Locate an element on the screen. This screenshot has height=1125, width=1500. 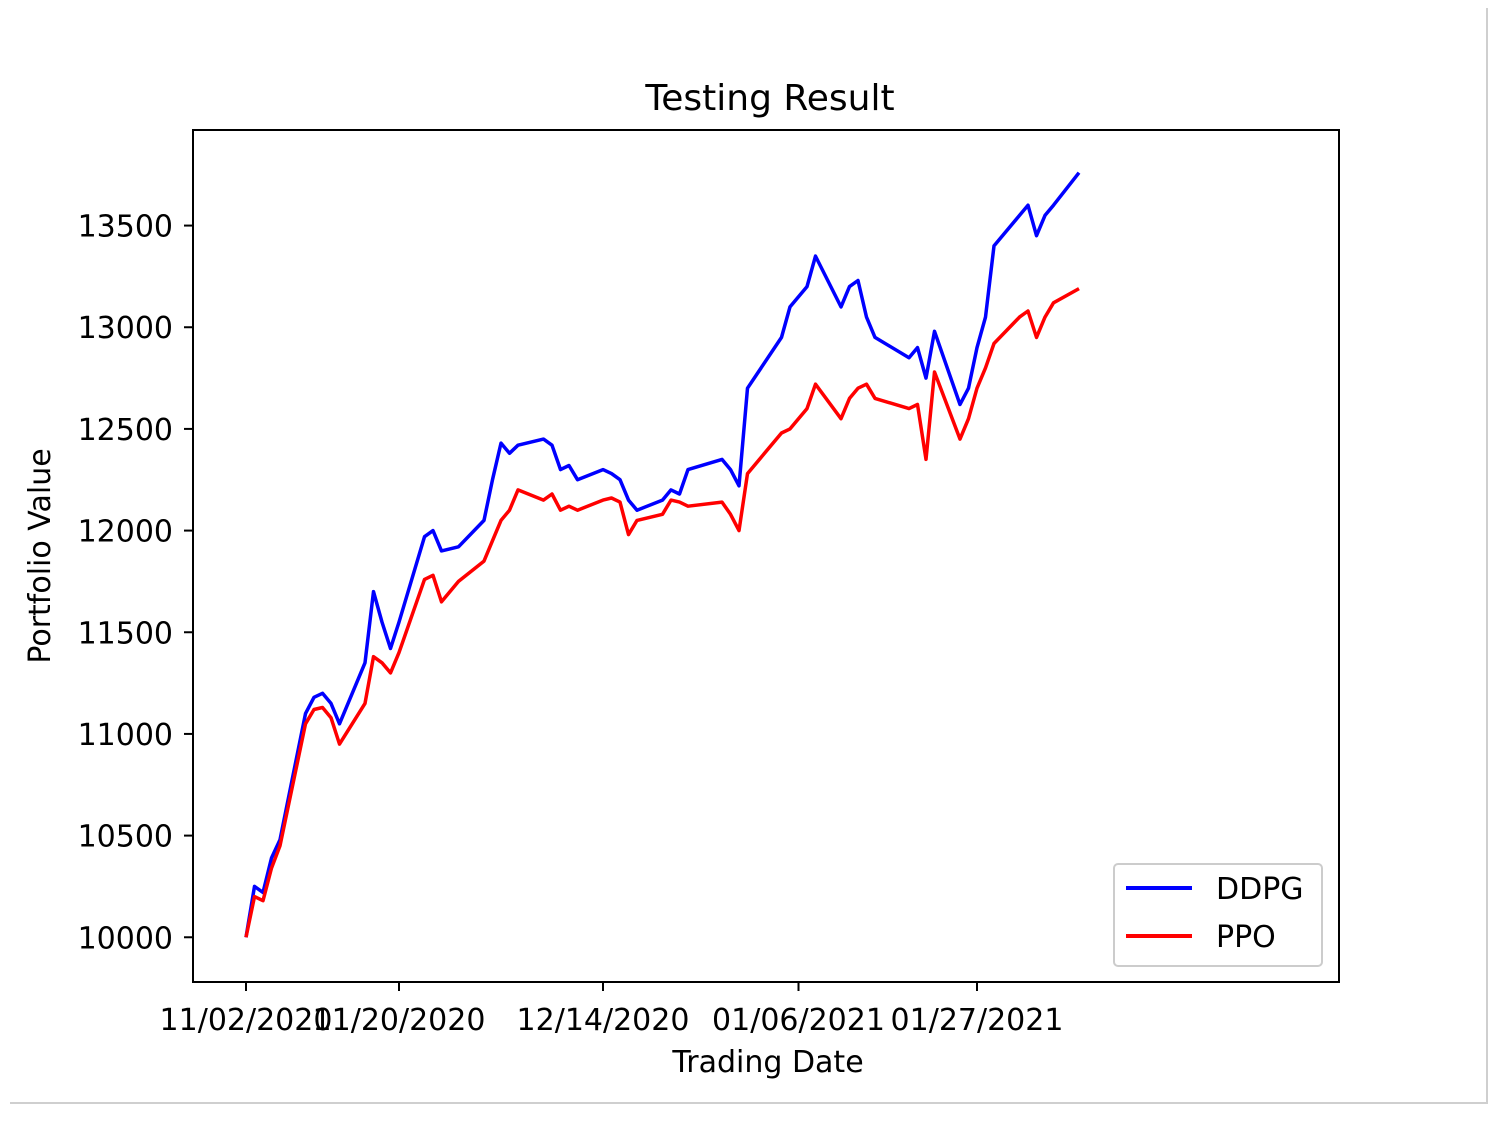
y-tick-label: 11500 is located at coordinates (125, 633).